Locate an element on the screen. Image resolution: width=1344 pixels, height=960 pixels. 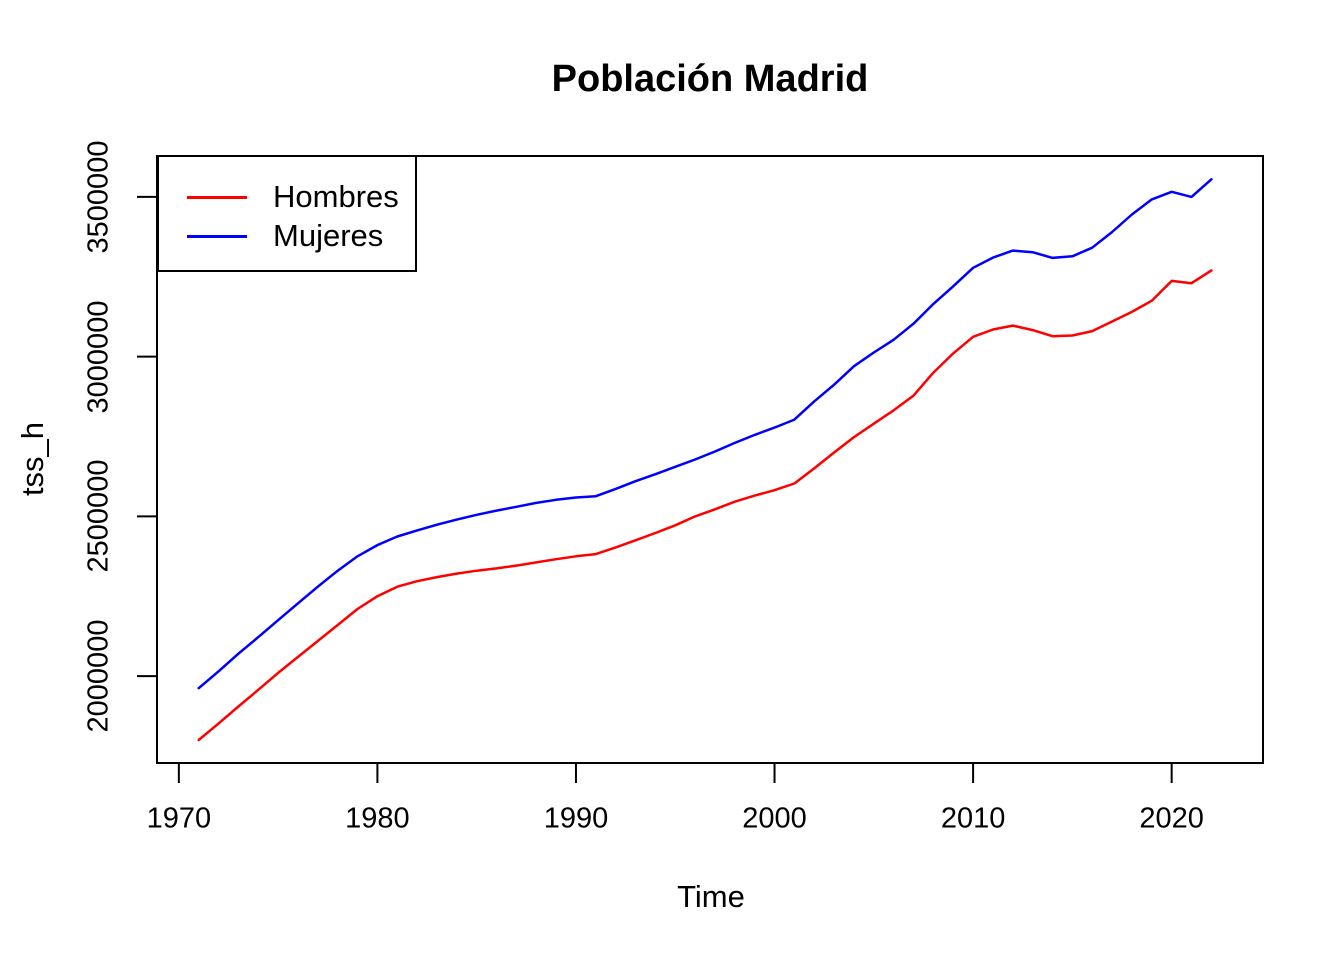
chart-title: Población Madrid is located at coordinates (710, 79).